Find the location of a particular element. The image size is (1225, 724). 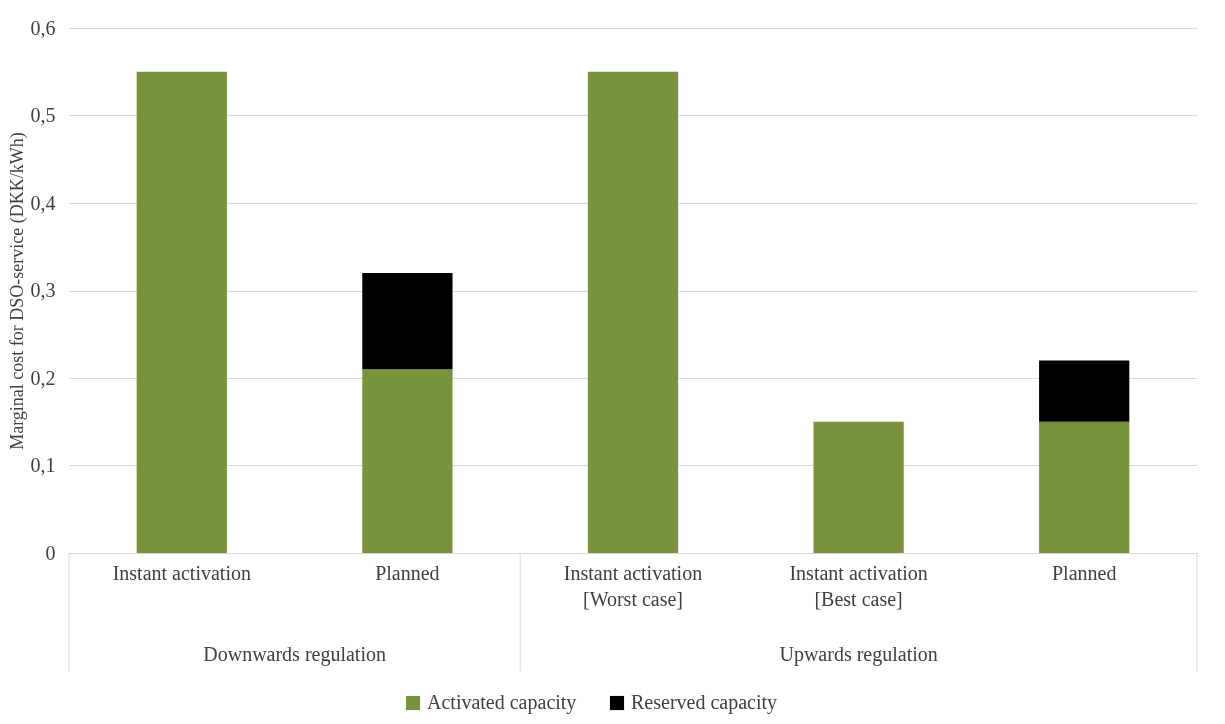

x-tick-label: Instant activation [Best case] is located at coordinates (858, 585).